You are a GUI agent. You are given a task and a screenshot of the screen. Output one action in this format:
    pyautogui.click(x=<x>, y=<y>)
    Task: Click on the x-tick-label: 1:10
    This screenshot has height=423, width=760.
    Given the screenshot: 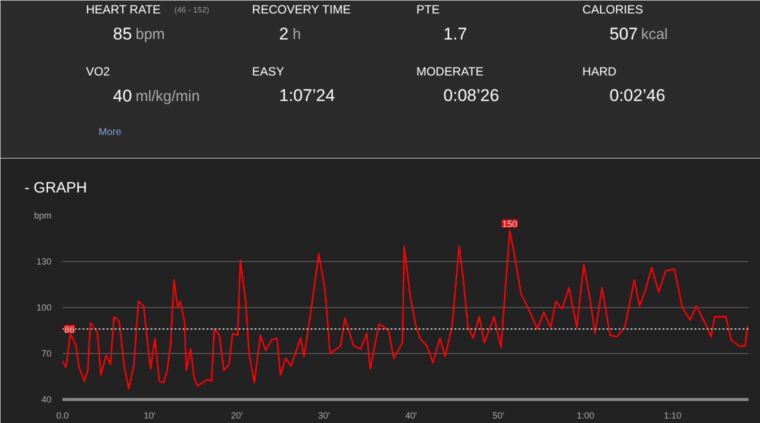 What is the action you would take?
    pyautogui.click(x=673, y=415)
    